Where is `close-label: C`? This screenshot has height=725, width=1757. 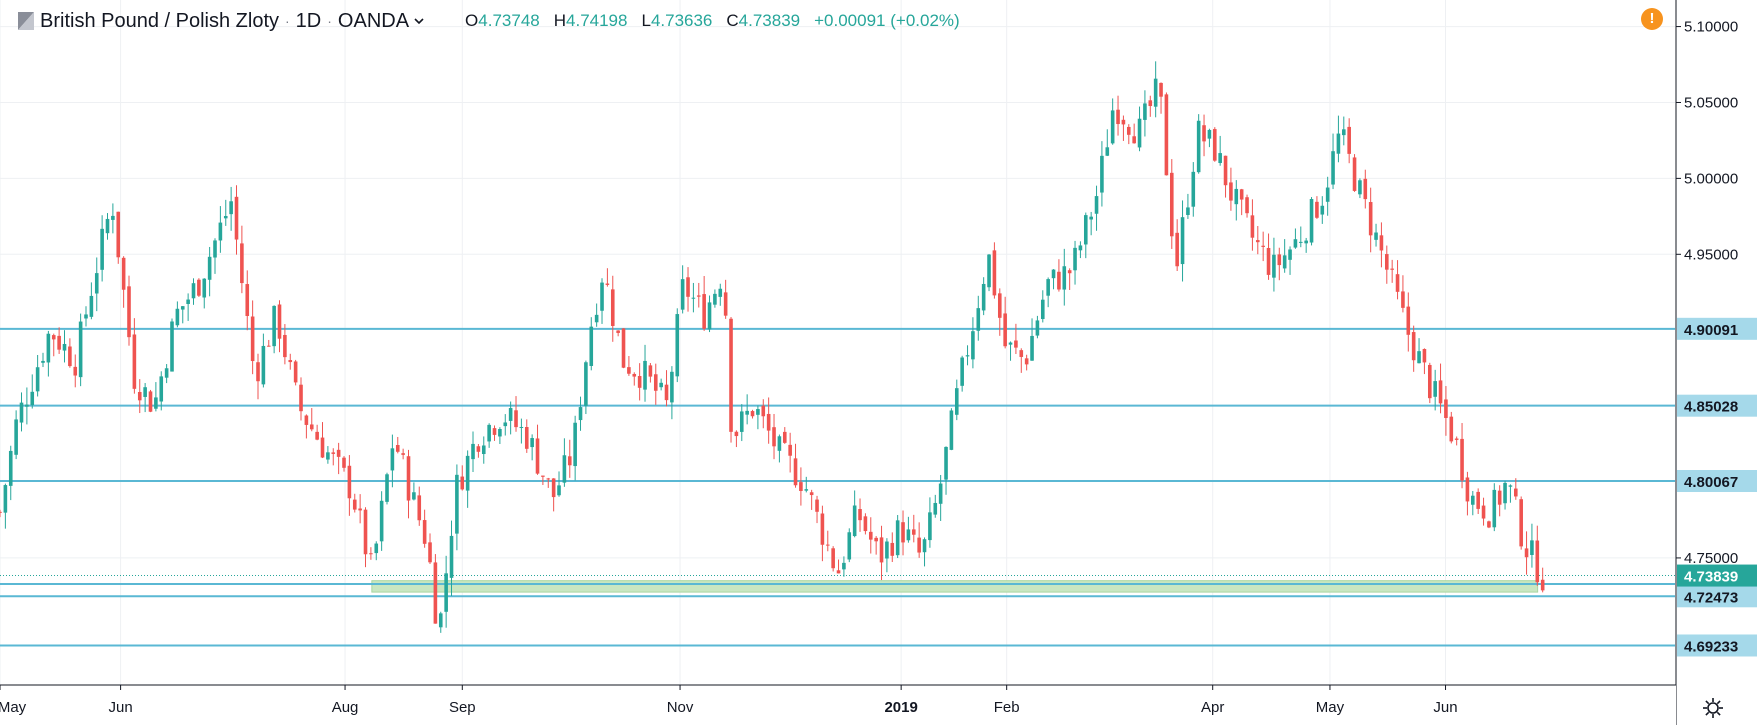
close-label: C is located at coordinates (732, 20).